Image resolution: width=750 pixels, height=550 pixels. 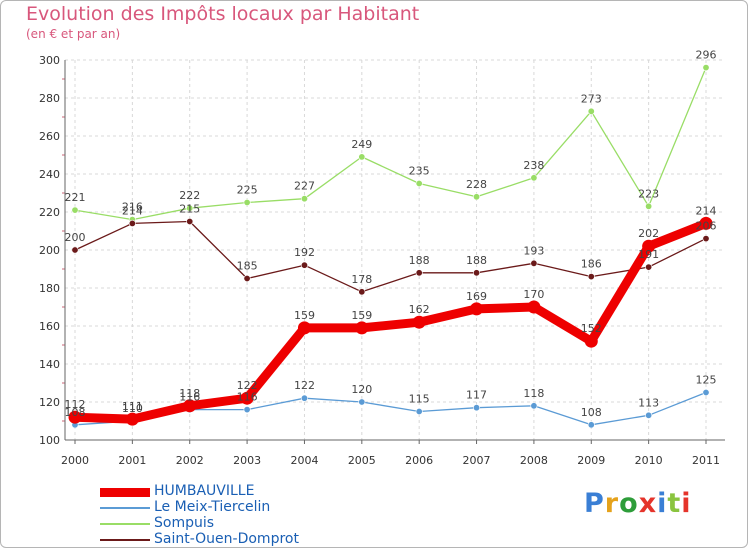 I want to click on data-label-sompuis: 228, so click(x=476, y=184).